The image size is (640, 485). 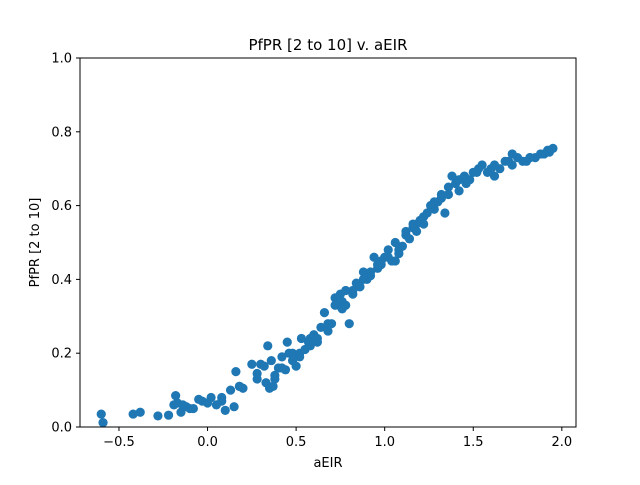 I want to click on y-tick-label: 0.2, so click(x=61, y=354).